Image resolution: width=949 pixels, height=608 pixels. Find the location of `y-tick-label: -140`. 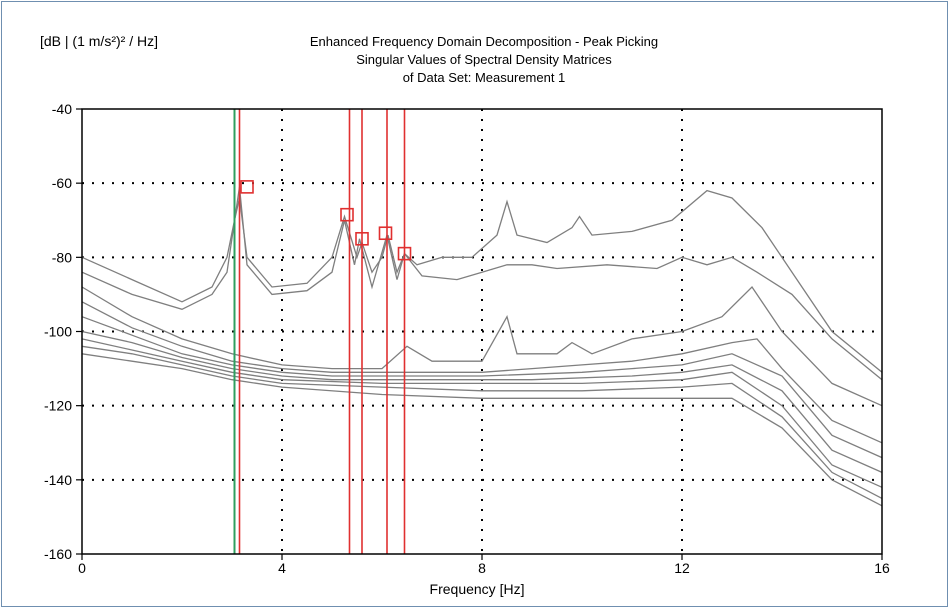

y-tick-label: -140 is located at coordinates (58, 480).